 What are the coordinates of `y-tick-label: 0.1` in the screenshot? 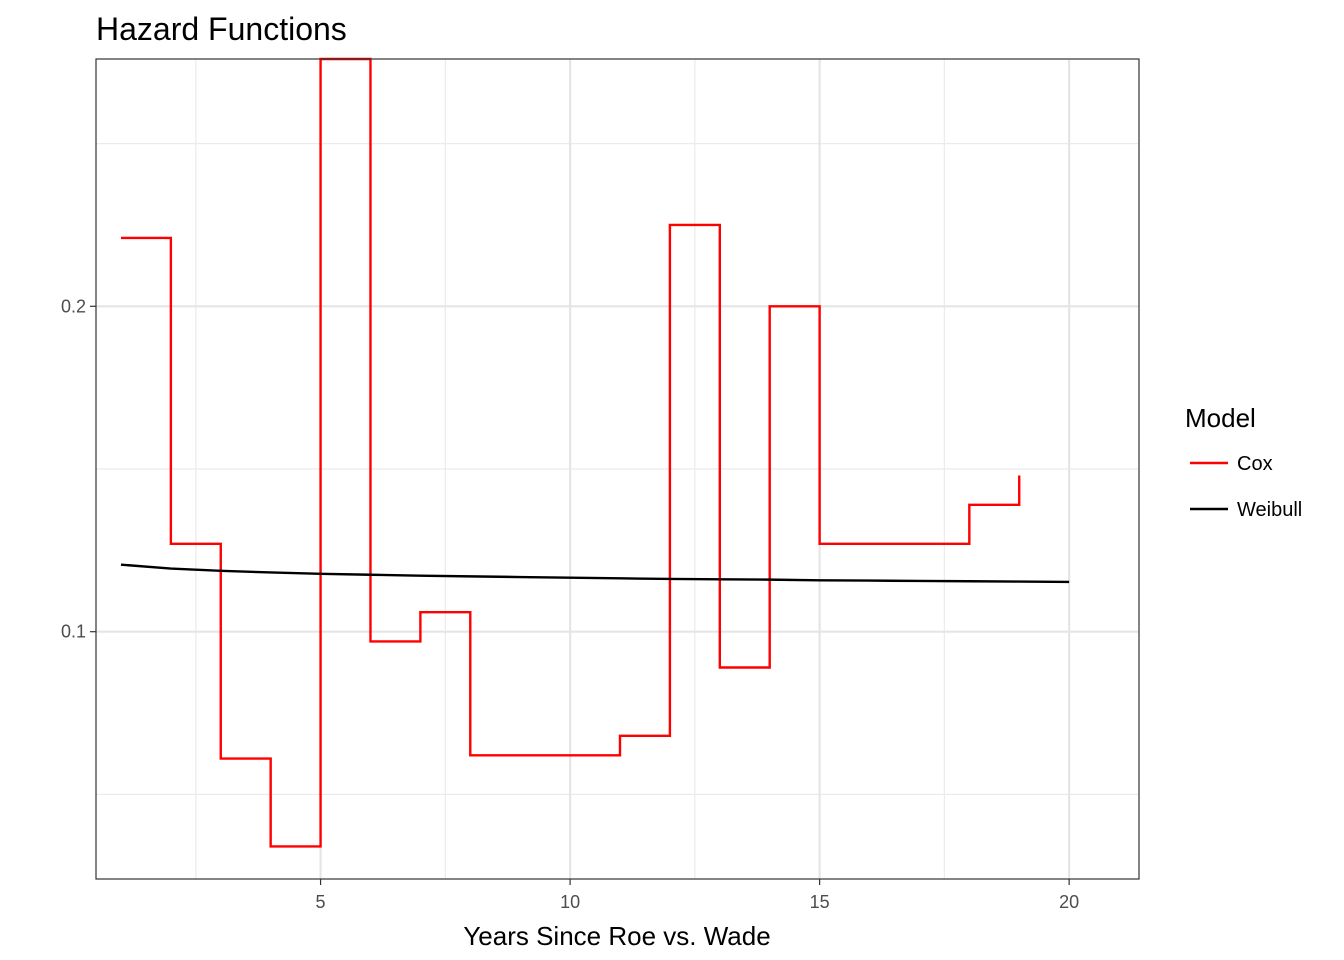 It's located at (73, 632).